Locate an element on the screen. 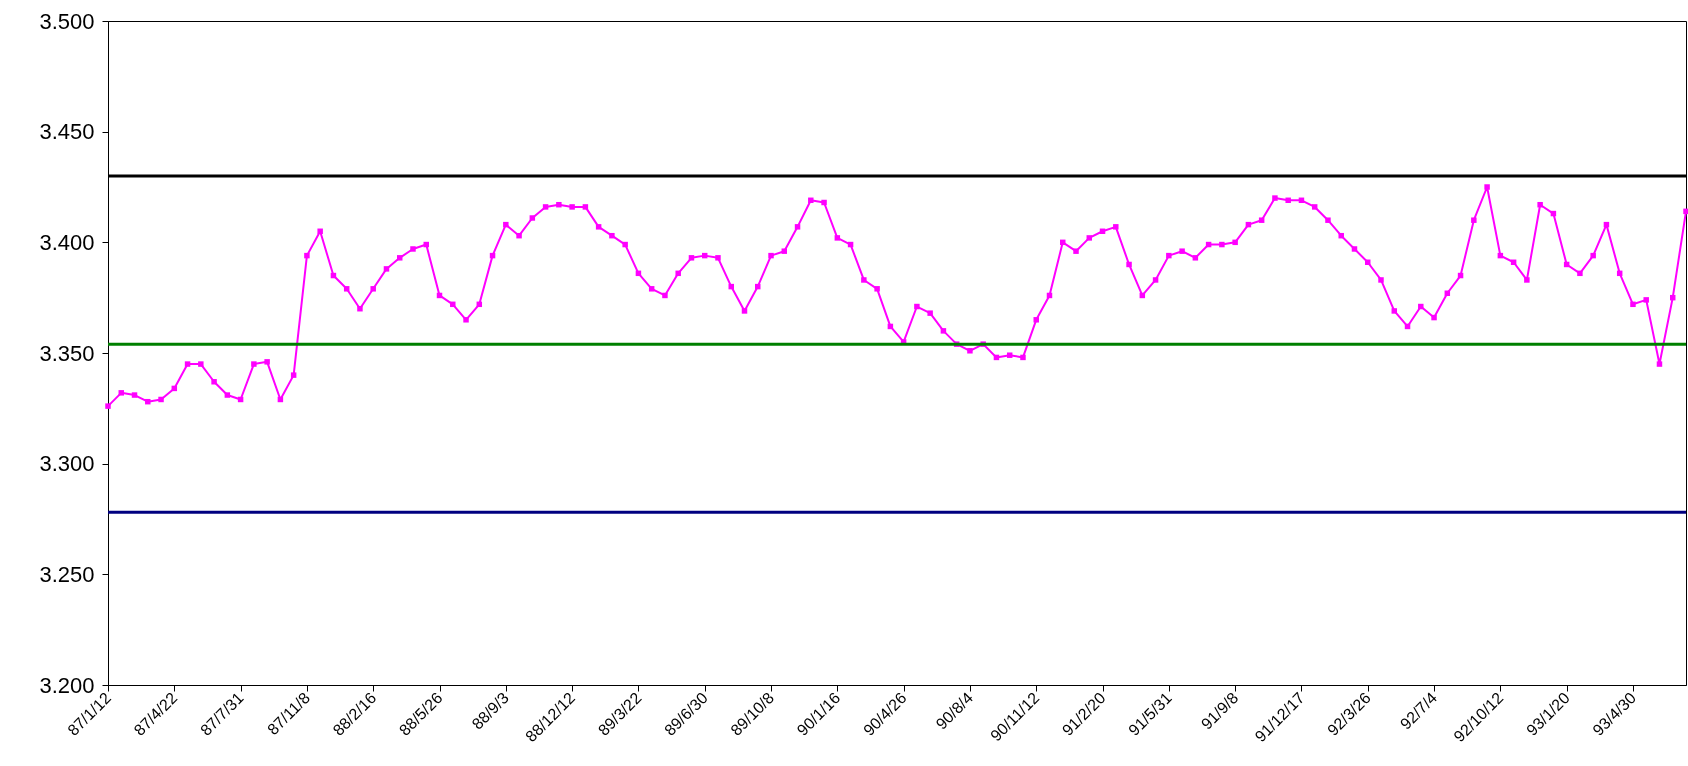 This screenshot has height=766, width=1688. y-tick-label: 3.500 is located at coordinates (67, 21).